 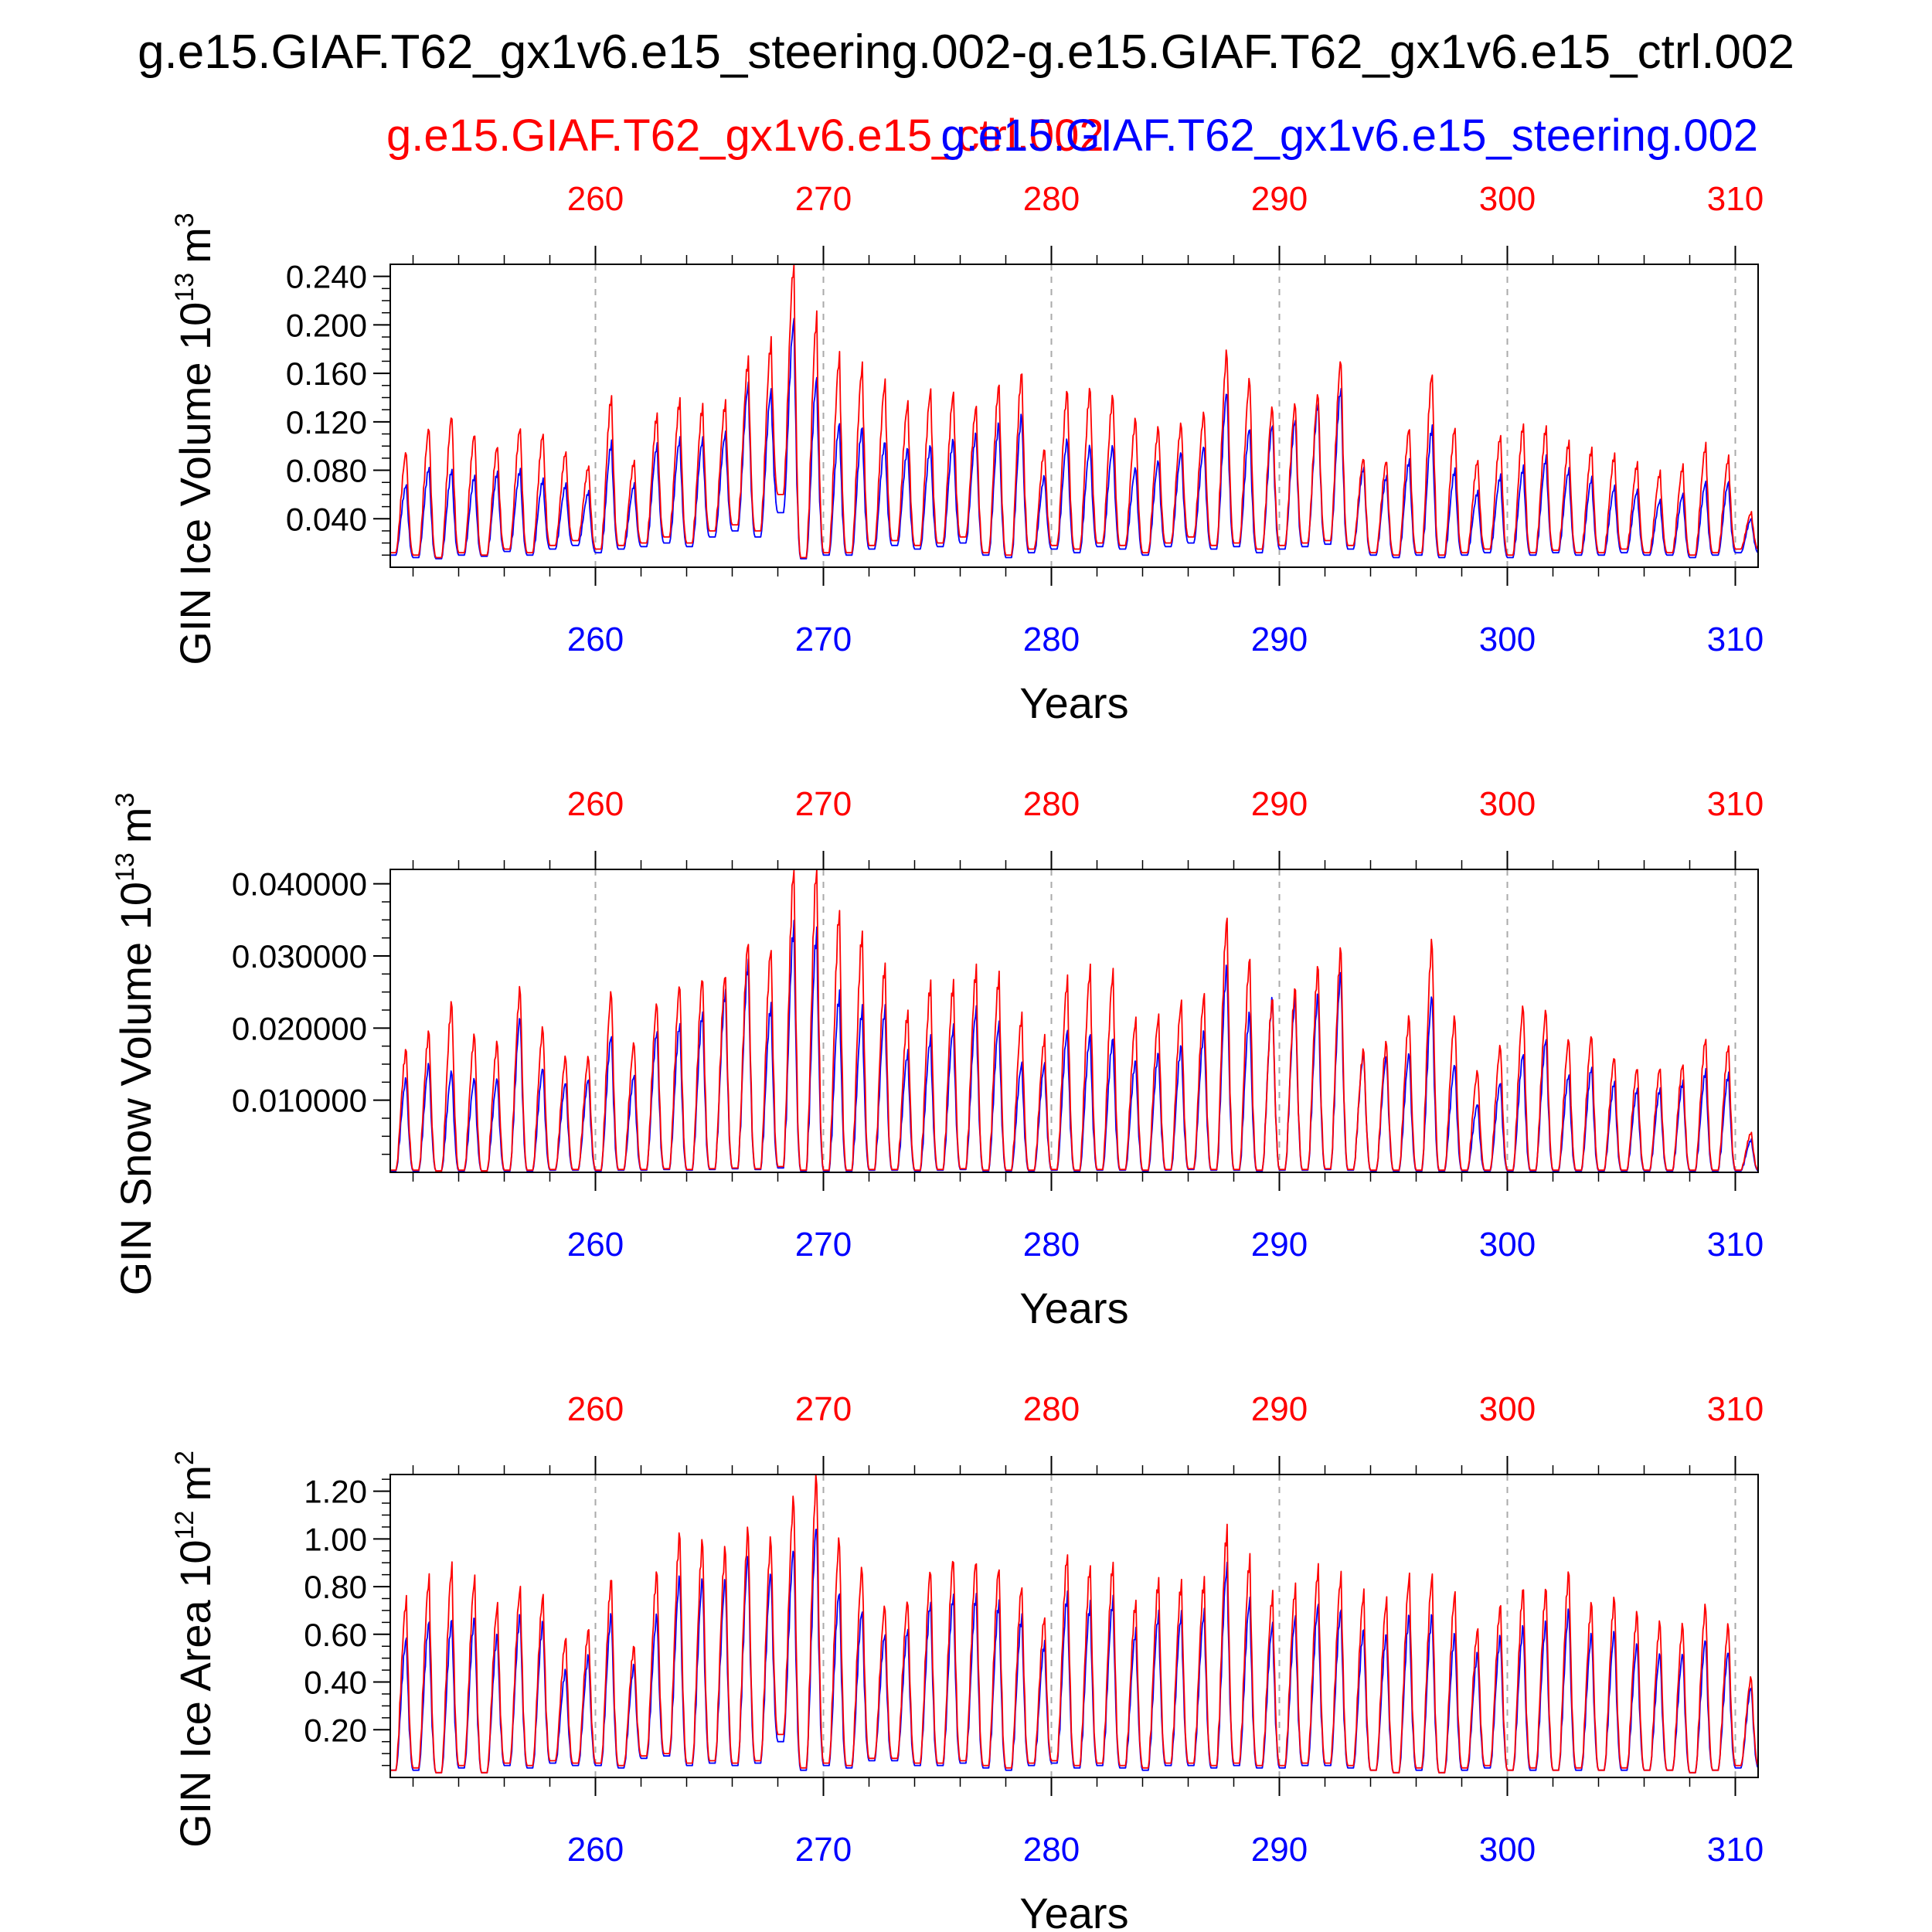 I want to click on y-tick-label: 0.010000, so click(x=300, y=1101).